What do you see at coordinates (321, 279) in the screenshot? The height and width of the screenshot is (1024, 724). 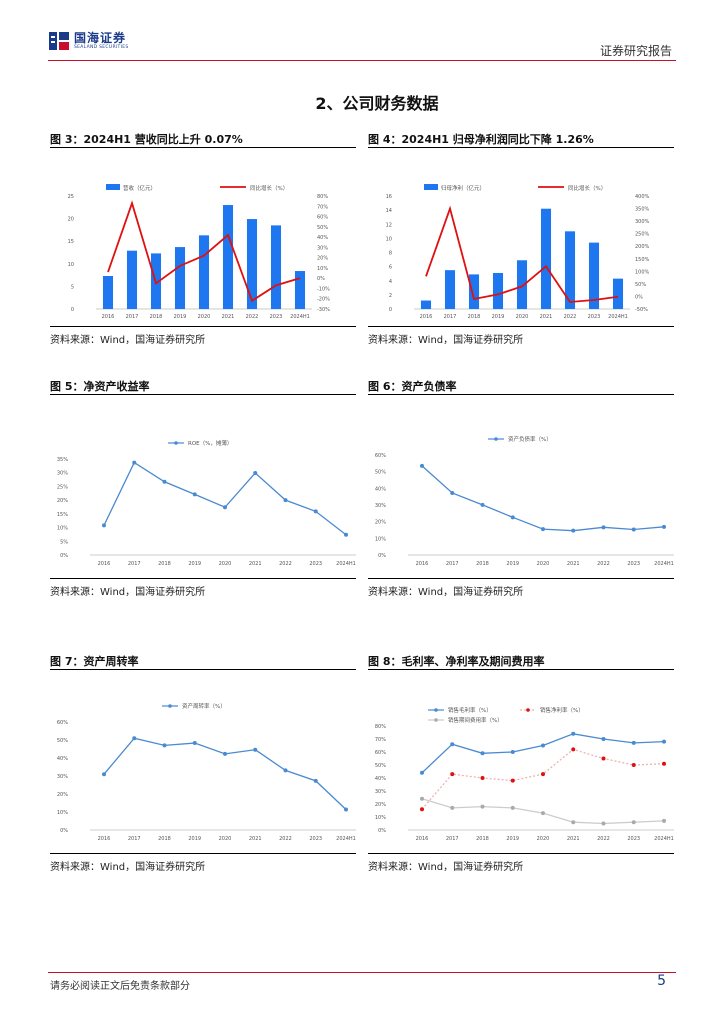 I see `y-tick-right: 0%` at bounding box center [321, 279].